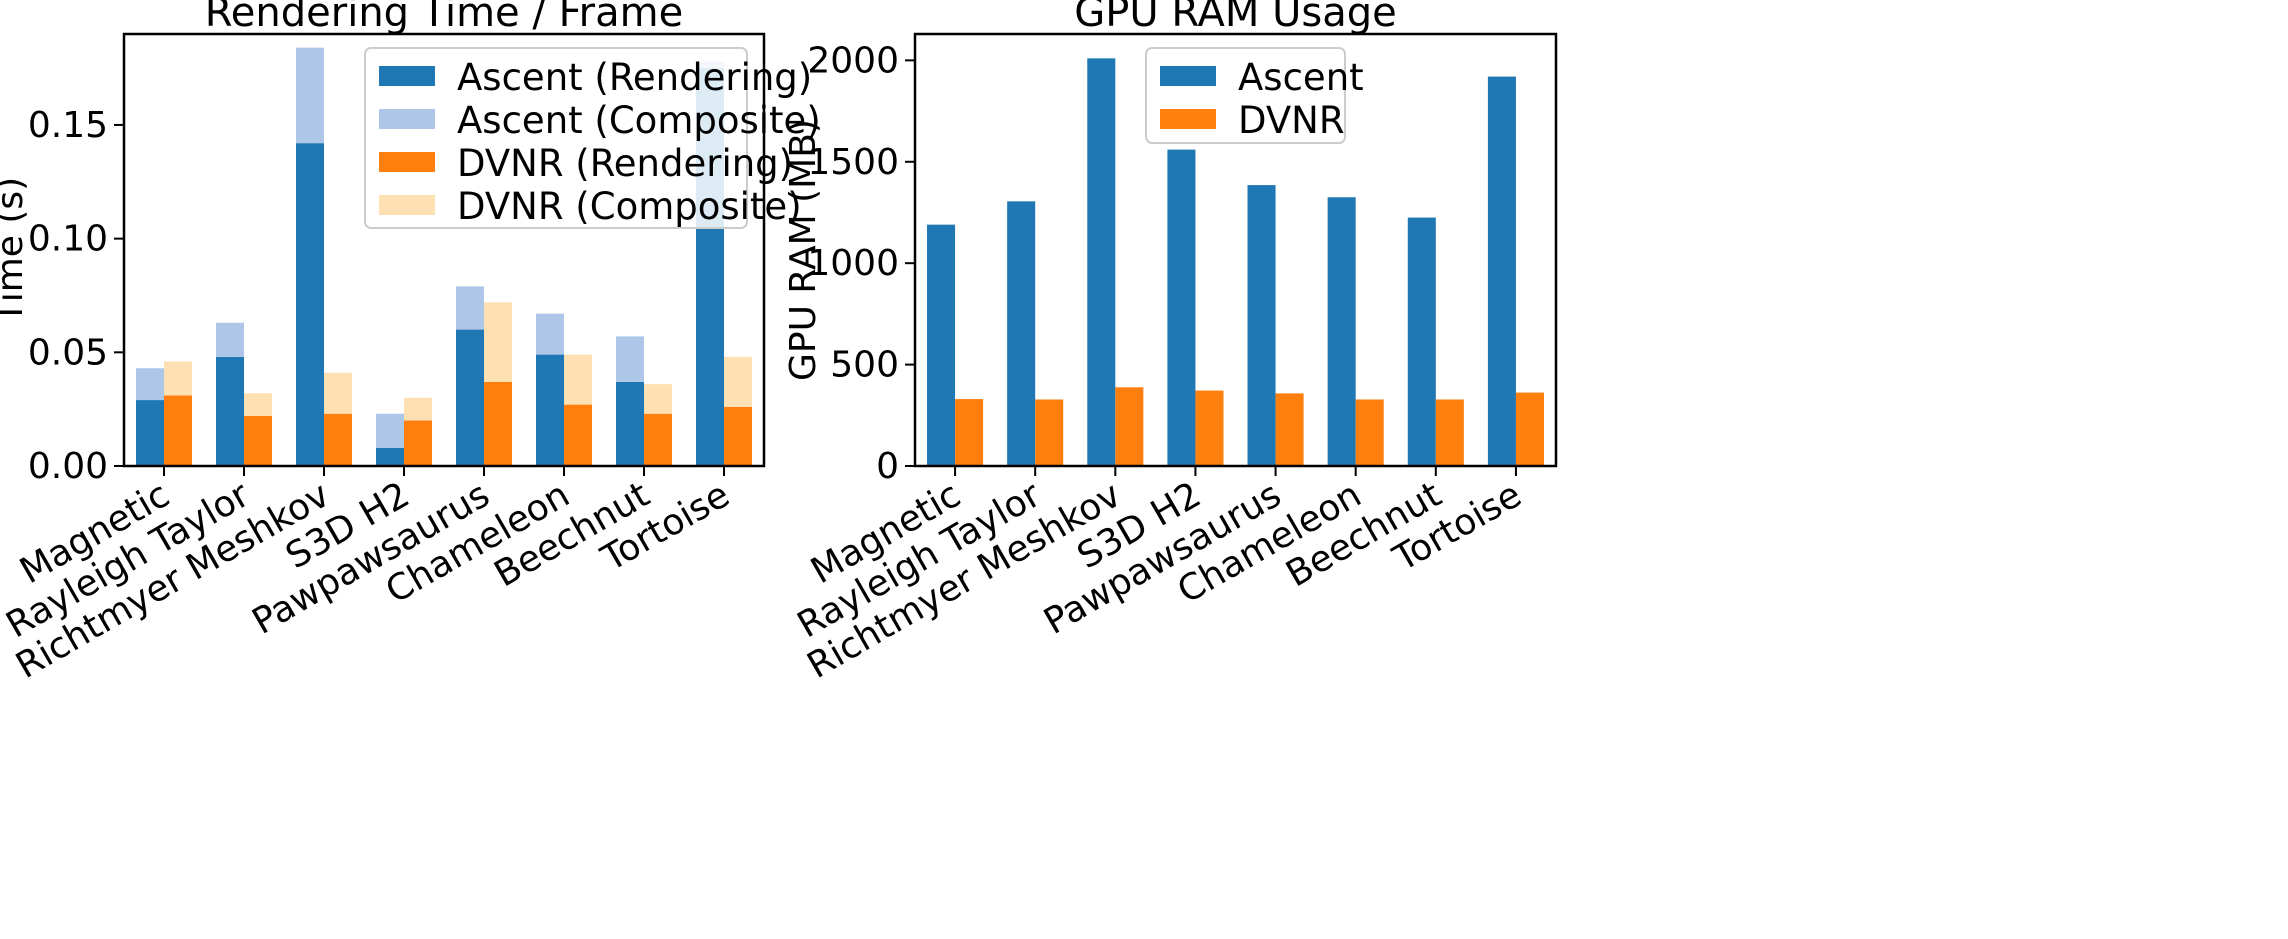  What do you see at coordinates (470, 308) in the screenshot?
I see `bar-ascent-composite-pawpawsaurus` at bounding box center [470, 308].